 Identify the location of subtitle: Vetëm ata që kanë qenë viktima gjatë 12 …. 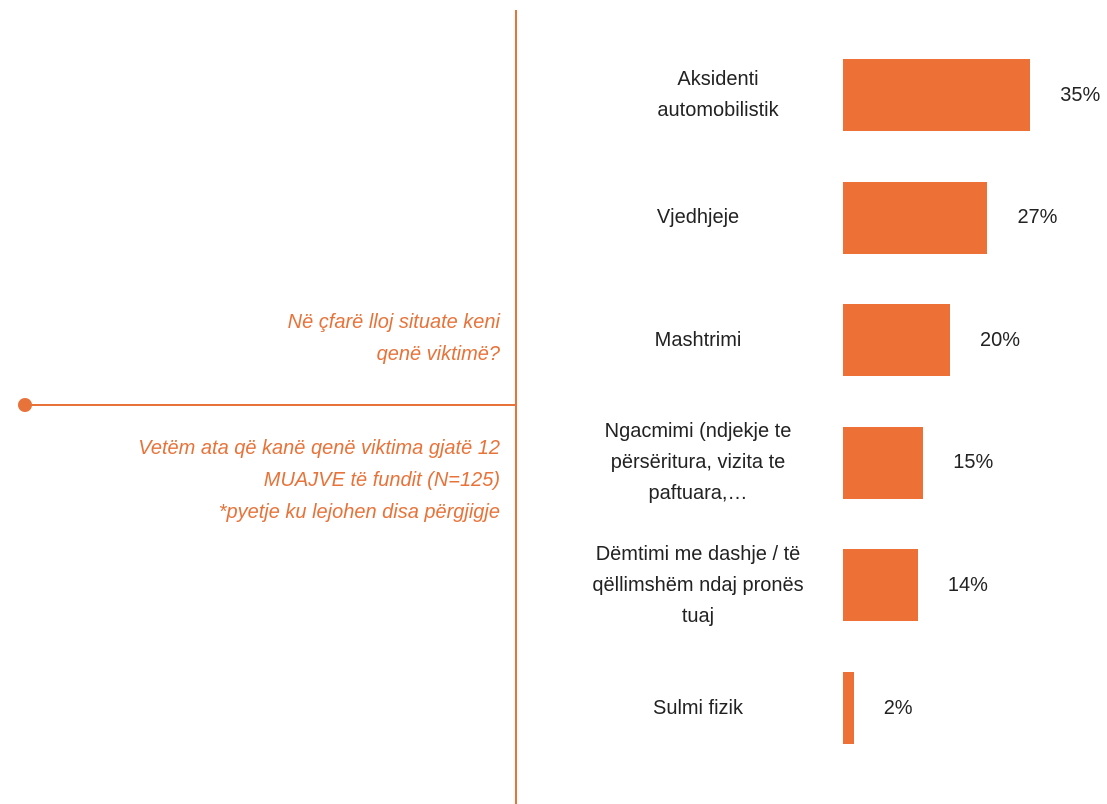
(319, 464).